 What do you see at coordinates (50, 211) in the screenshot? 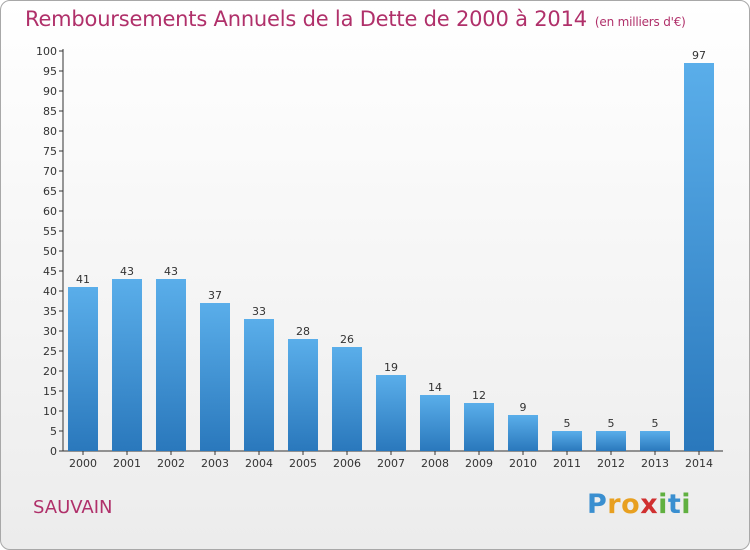
I see `y-tick-label: 60` at bounding box center [50, 211].